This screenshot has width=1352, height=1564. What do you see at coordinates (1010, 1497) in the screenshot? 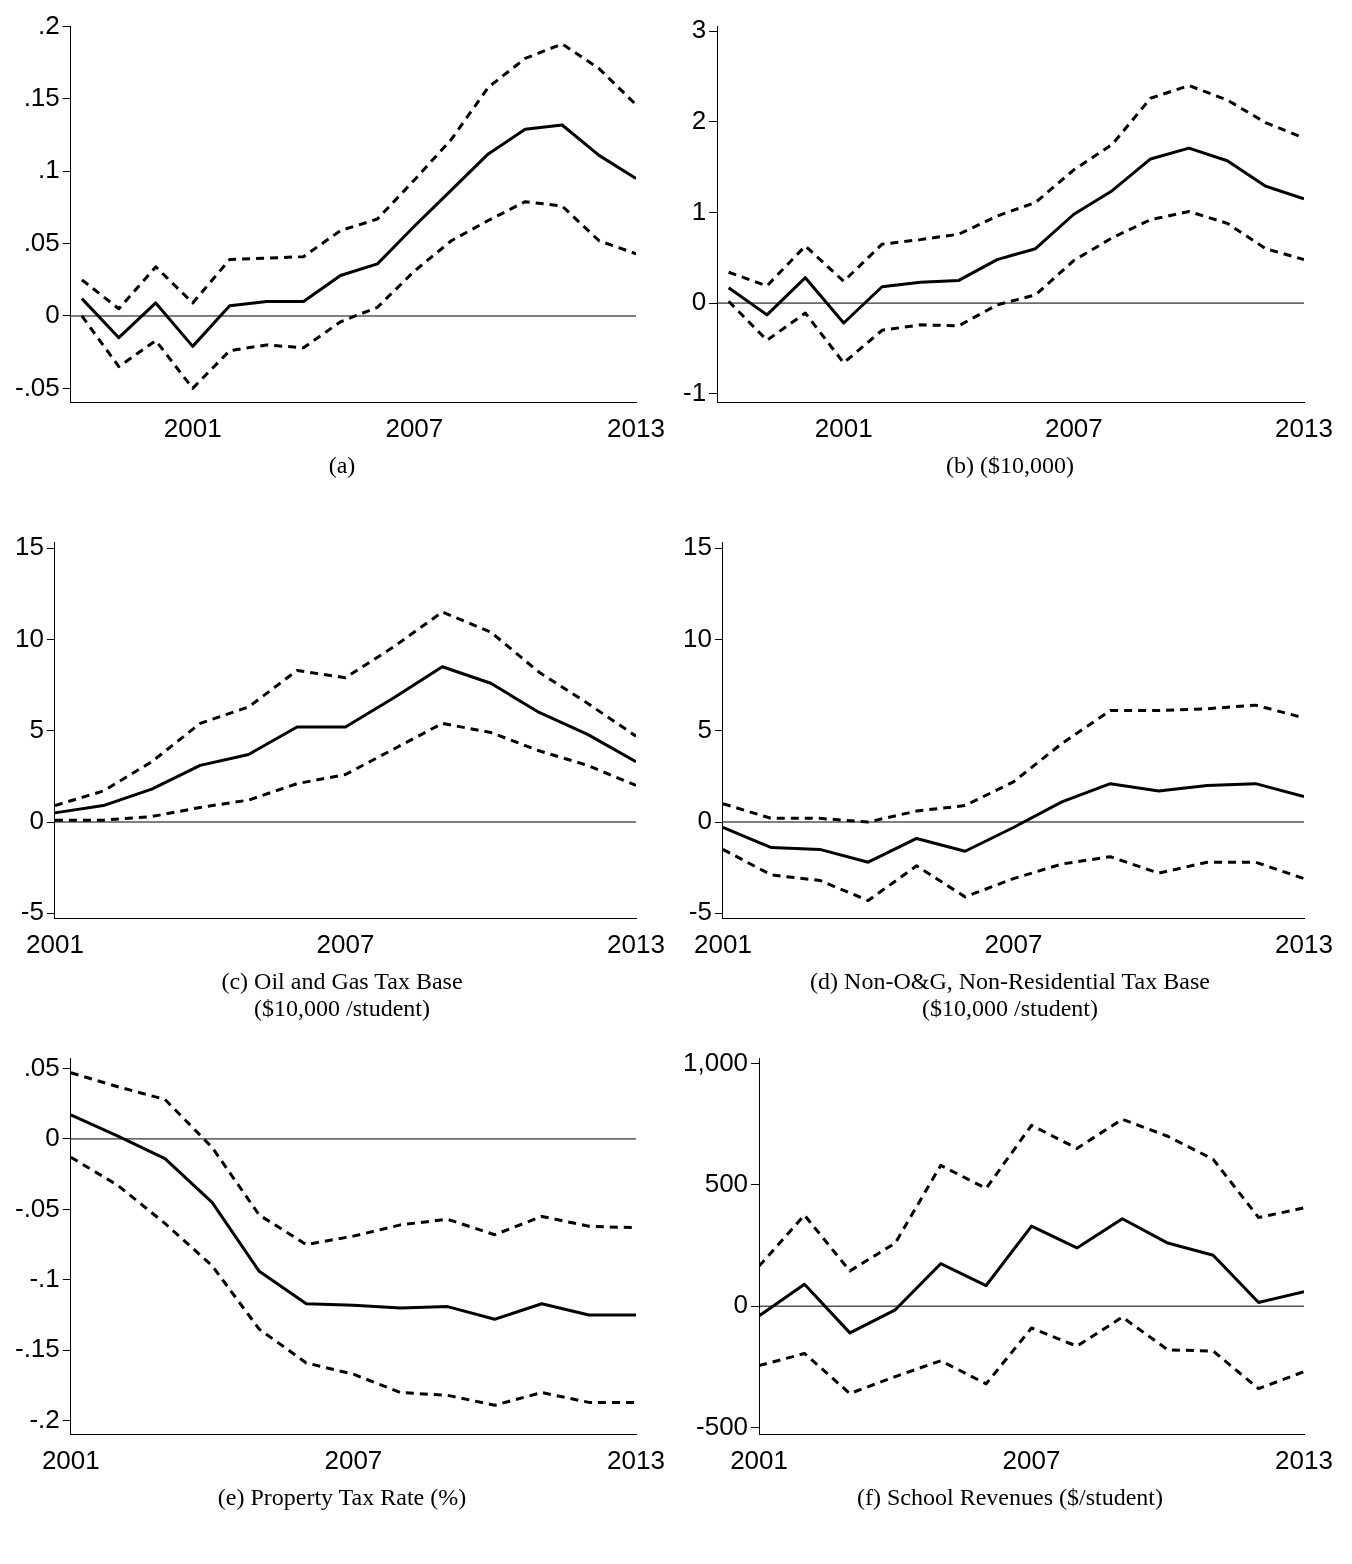
I see `text: (f) School Revenues ($/student)` at bounding box center [1010, 1497].